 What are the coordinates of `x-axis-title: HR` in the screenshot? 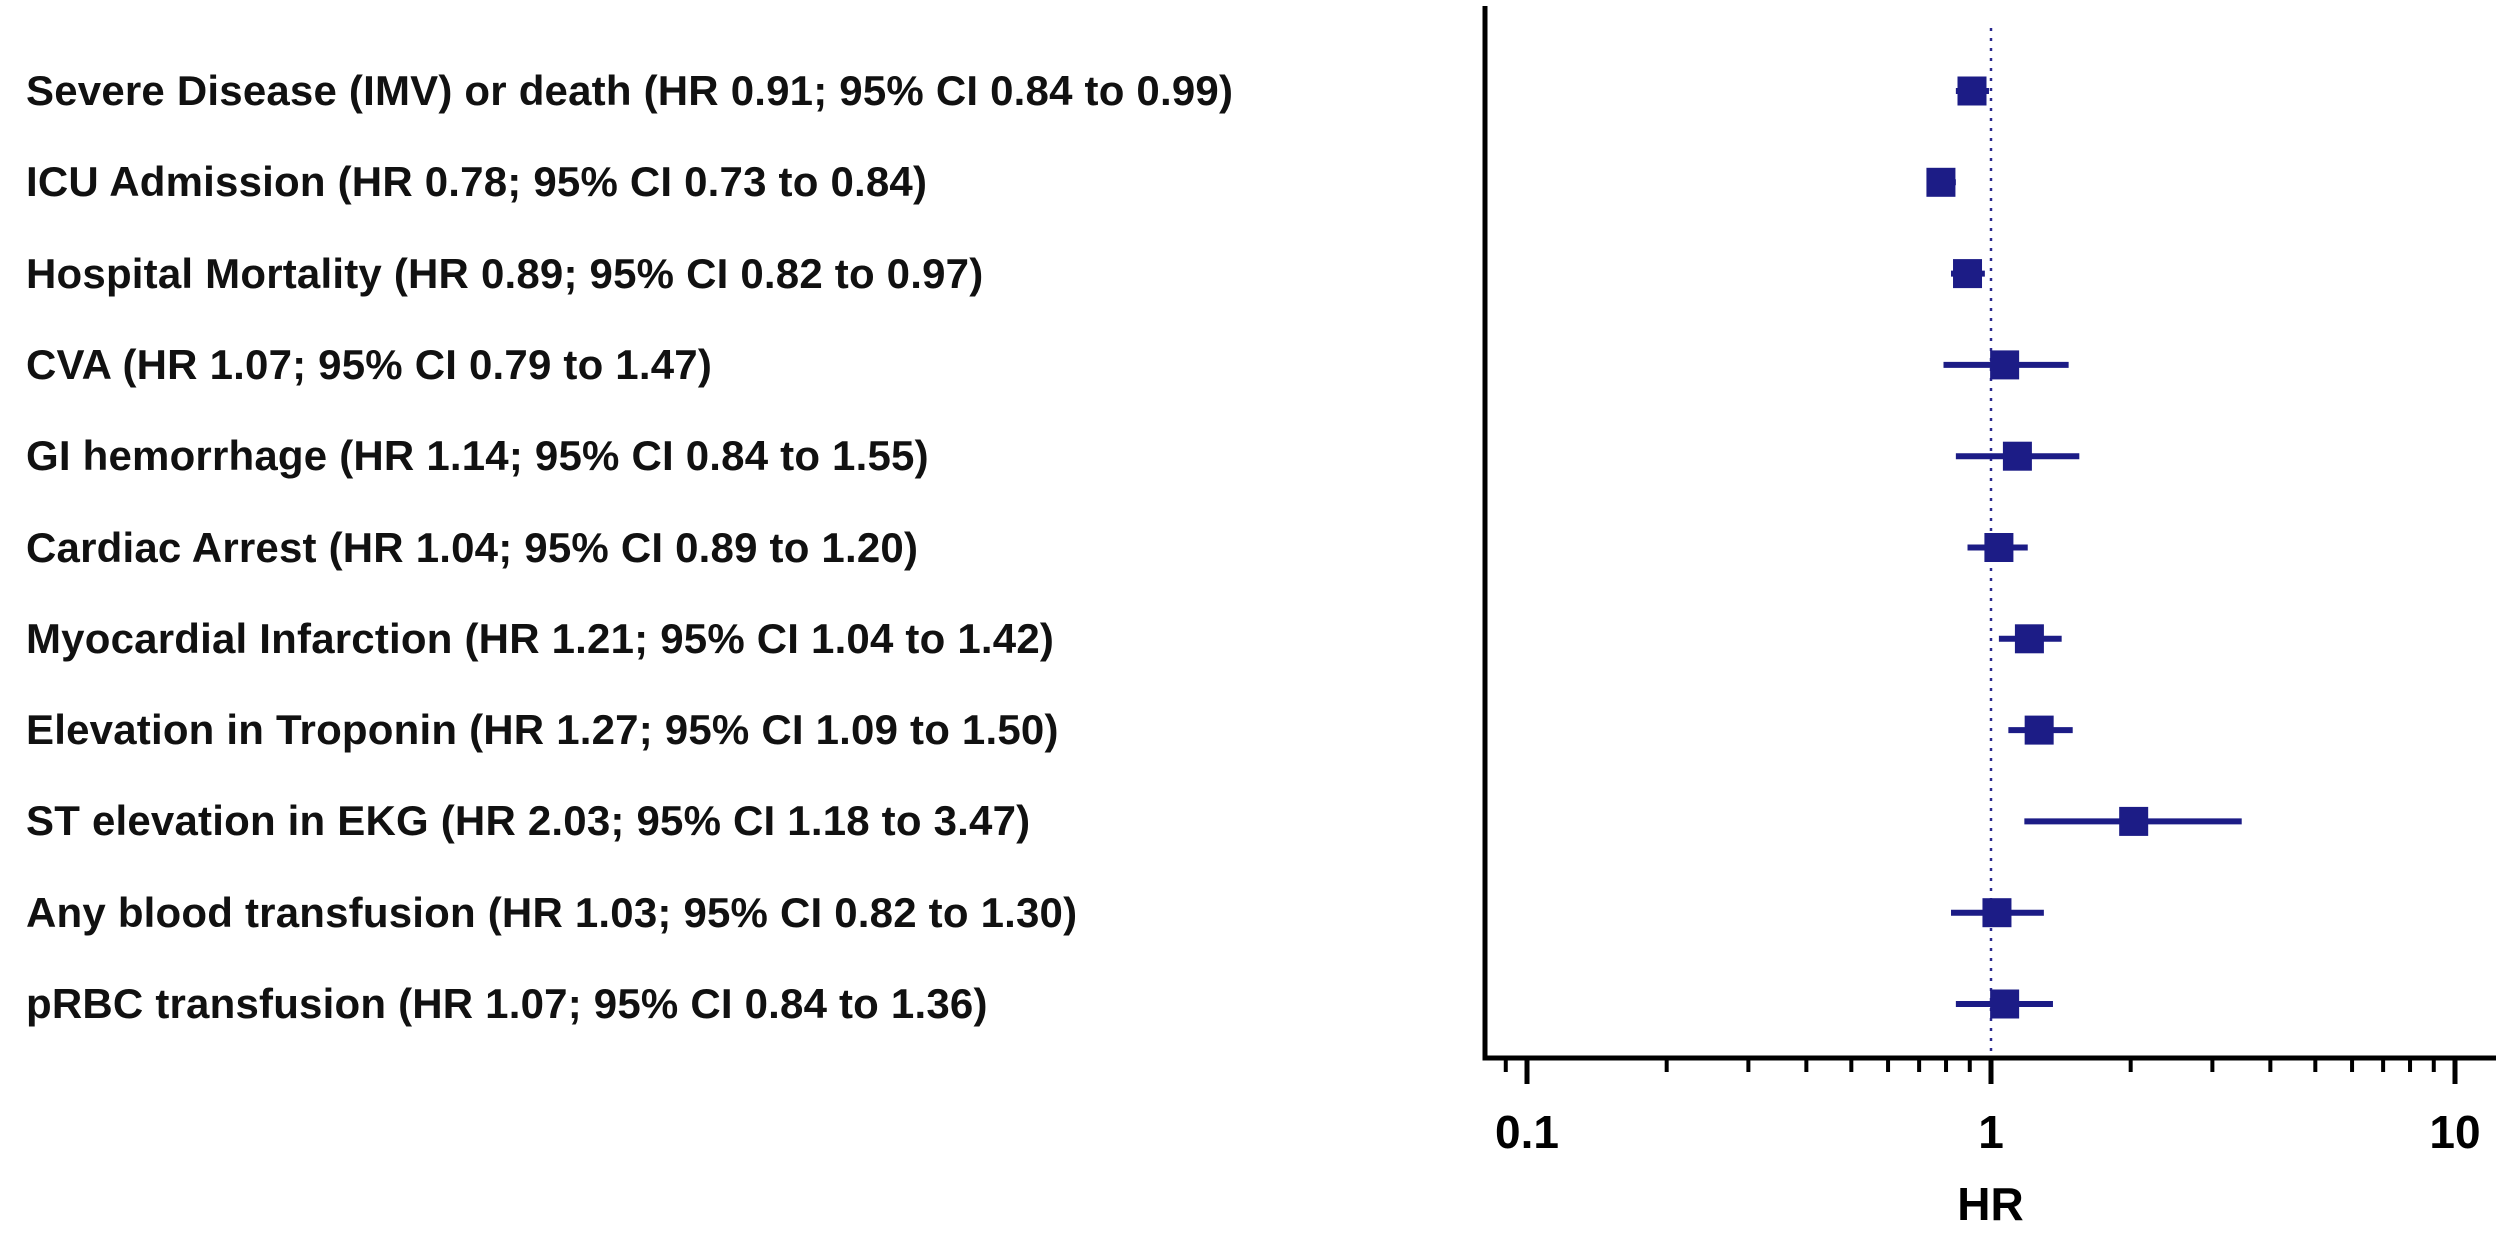 It's located at (1990, 1204).